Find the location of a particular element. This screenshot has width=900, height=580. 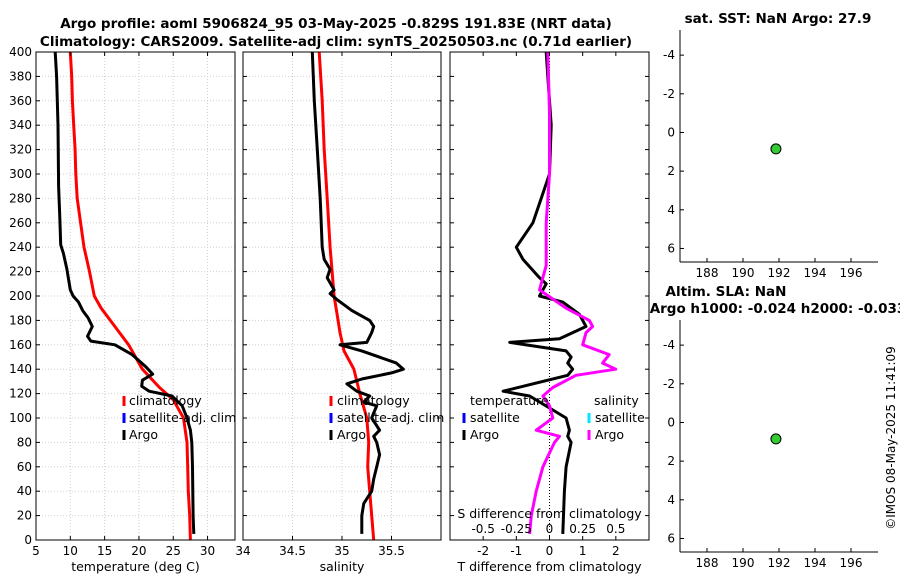

legend-sal-argo-label: Argo is located at coordinates (351, 434).